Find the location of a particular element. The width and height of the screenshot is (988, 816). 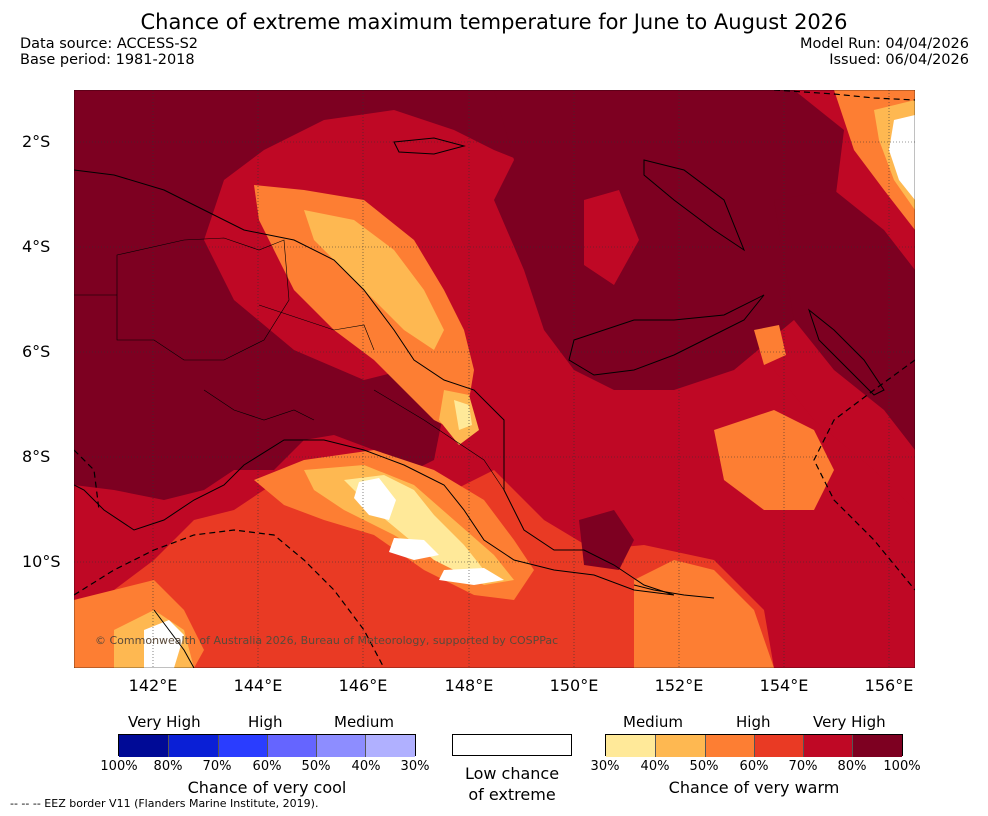

bougainville-island is located at coordinates (846, 352).